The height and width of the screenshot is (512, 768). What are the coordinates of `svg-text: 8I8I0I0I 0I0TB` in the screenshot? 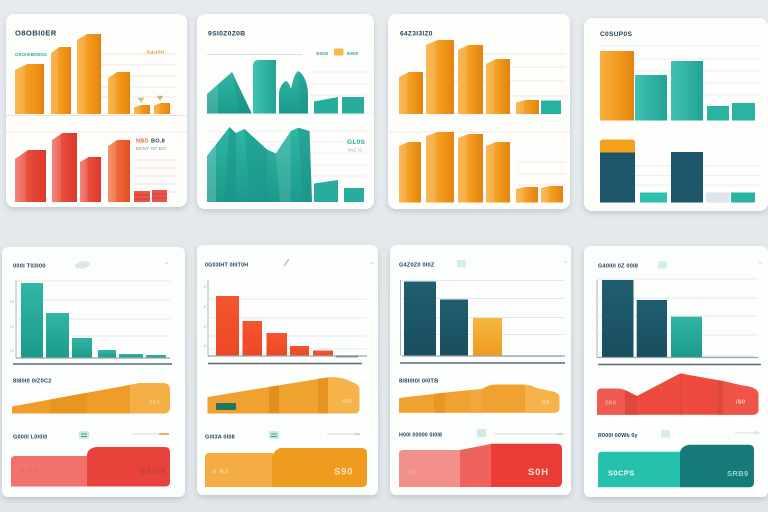 It's located at (419, 382).